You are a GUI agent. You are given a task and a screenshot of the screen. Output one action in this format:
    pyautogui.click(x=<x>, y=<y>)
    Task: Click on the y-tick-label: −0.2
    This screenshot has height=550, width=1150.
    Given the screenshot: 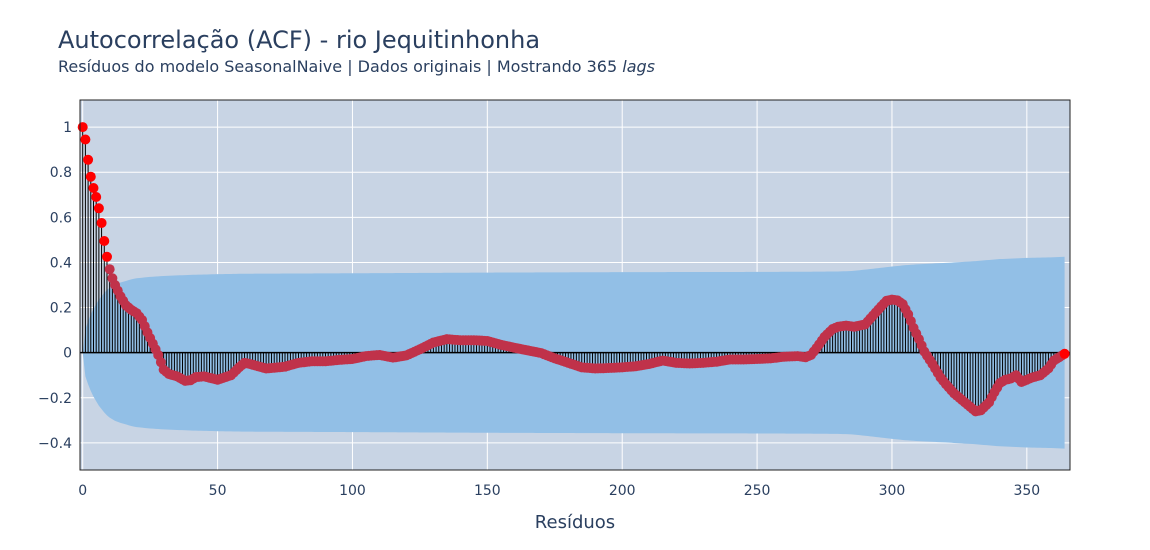 What is the action you would take?
    pyautogui.click(x=55, y=399)
    